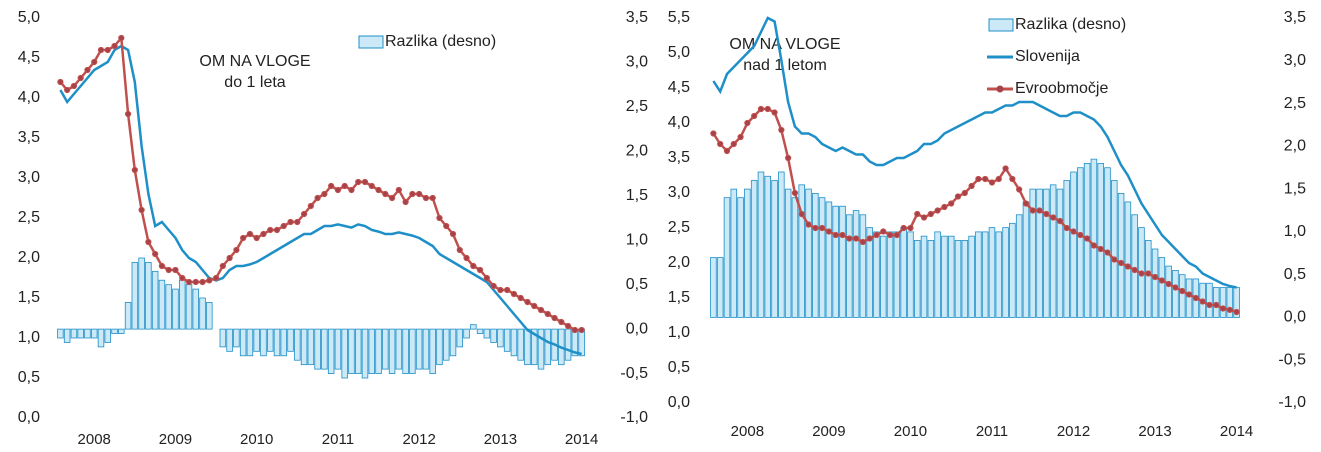 This screenshot has height=452, width=1321. I want to click on y2-tick-label: 2,0, so click(637, 151).